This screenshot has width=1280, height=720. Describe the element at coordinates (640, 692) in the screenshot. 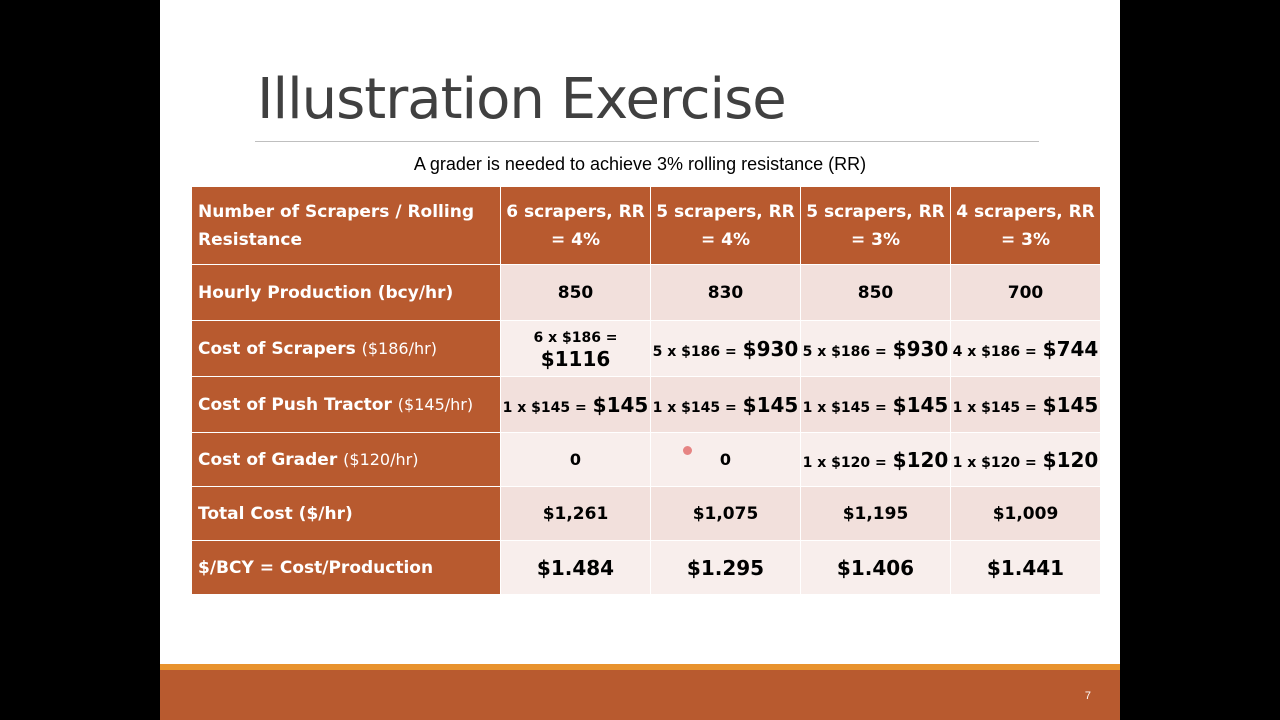

I see `footer-band` at that location.